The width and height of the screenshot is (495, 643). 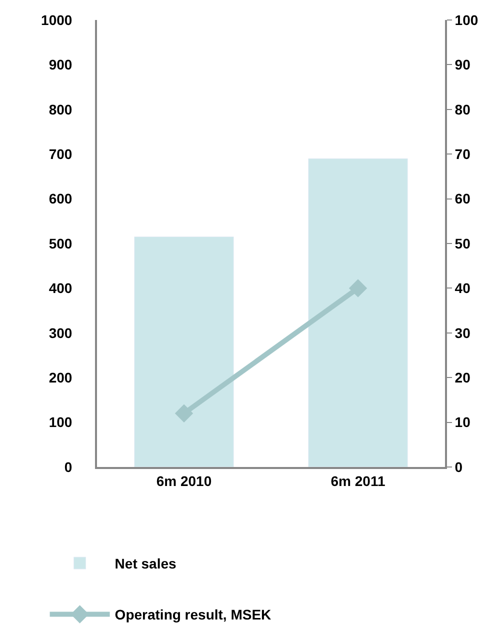 I want to click on y-tick-label: 300, so click(x=60, y=332).